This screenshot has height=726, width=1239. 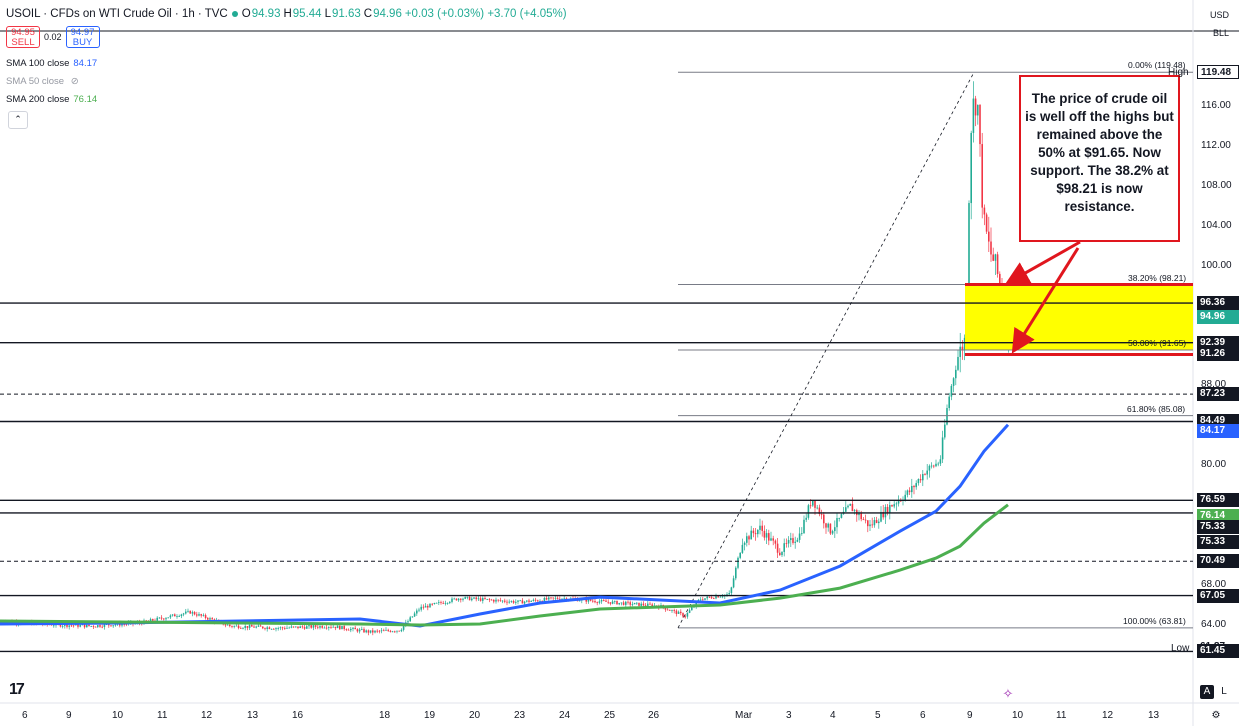 I want to click on chevron-up-icon: ⌃, so click(x=18, y=119).